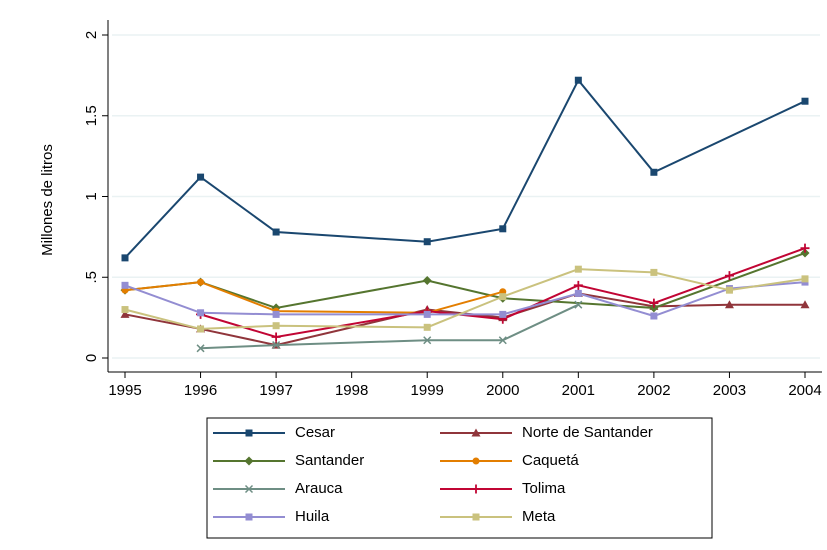  What do you see at coordinates (315, 432) in the screenshot?
I see `legend-label: Cesar` at bounding box center [315, 432].